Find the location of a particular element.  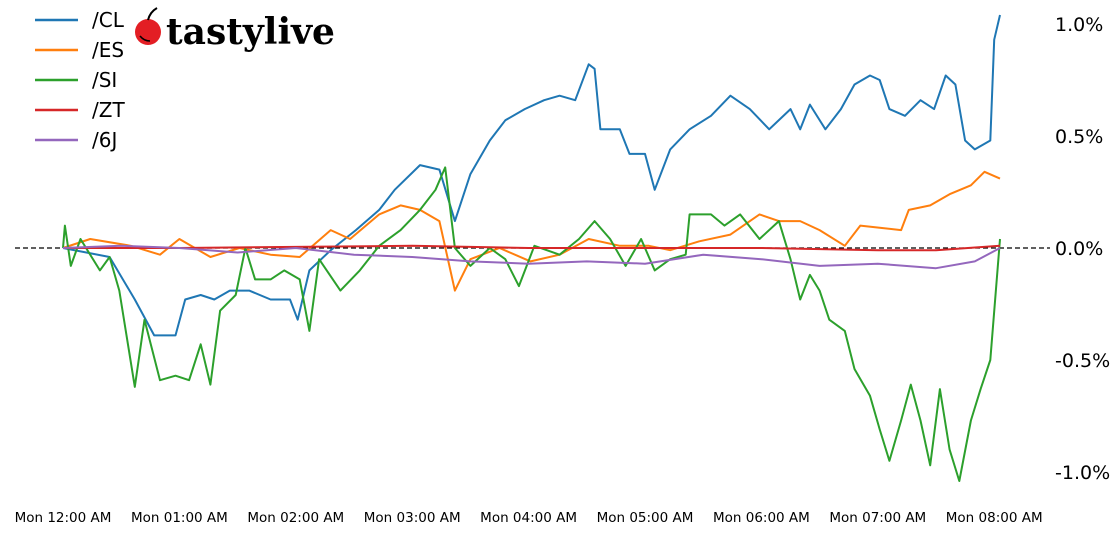

legend-label: /ES is located at coordinates (108, 50).